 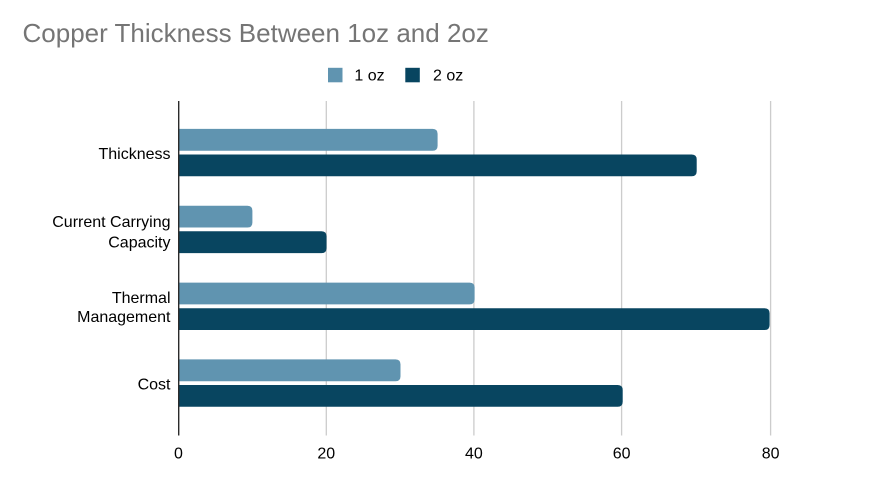 I want to click on svg-text: Thermal, so click(x=141, y=298).